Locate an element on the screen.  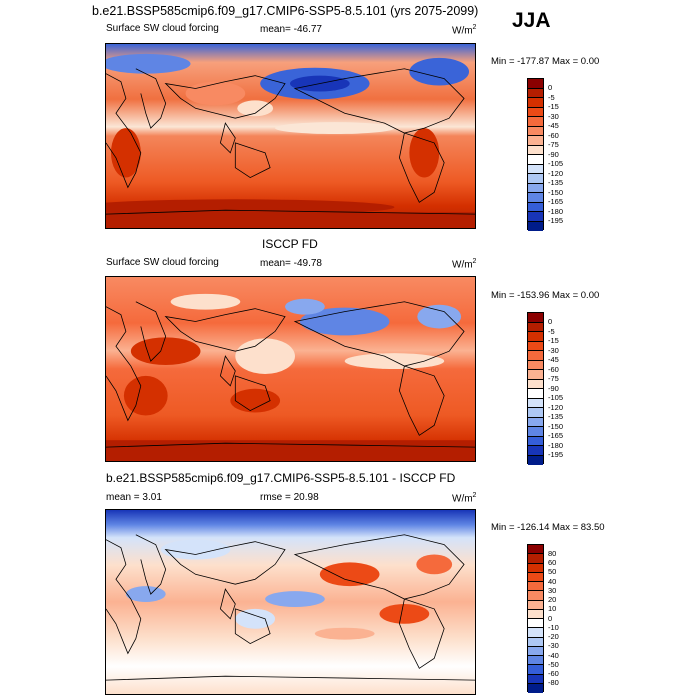
colorbar-tick-label: -10 is located at coordinates (553, 627).